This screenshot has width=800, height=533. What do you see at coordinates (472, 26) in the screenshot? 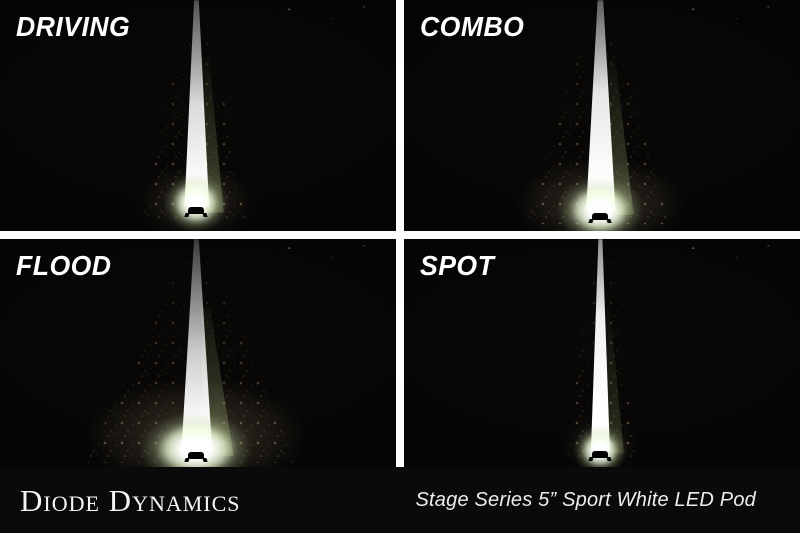
I see `beam-pattern-label-combo: COMBO` at bounding box center [472, 26].